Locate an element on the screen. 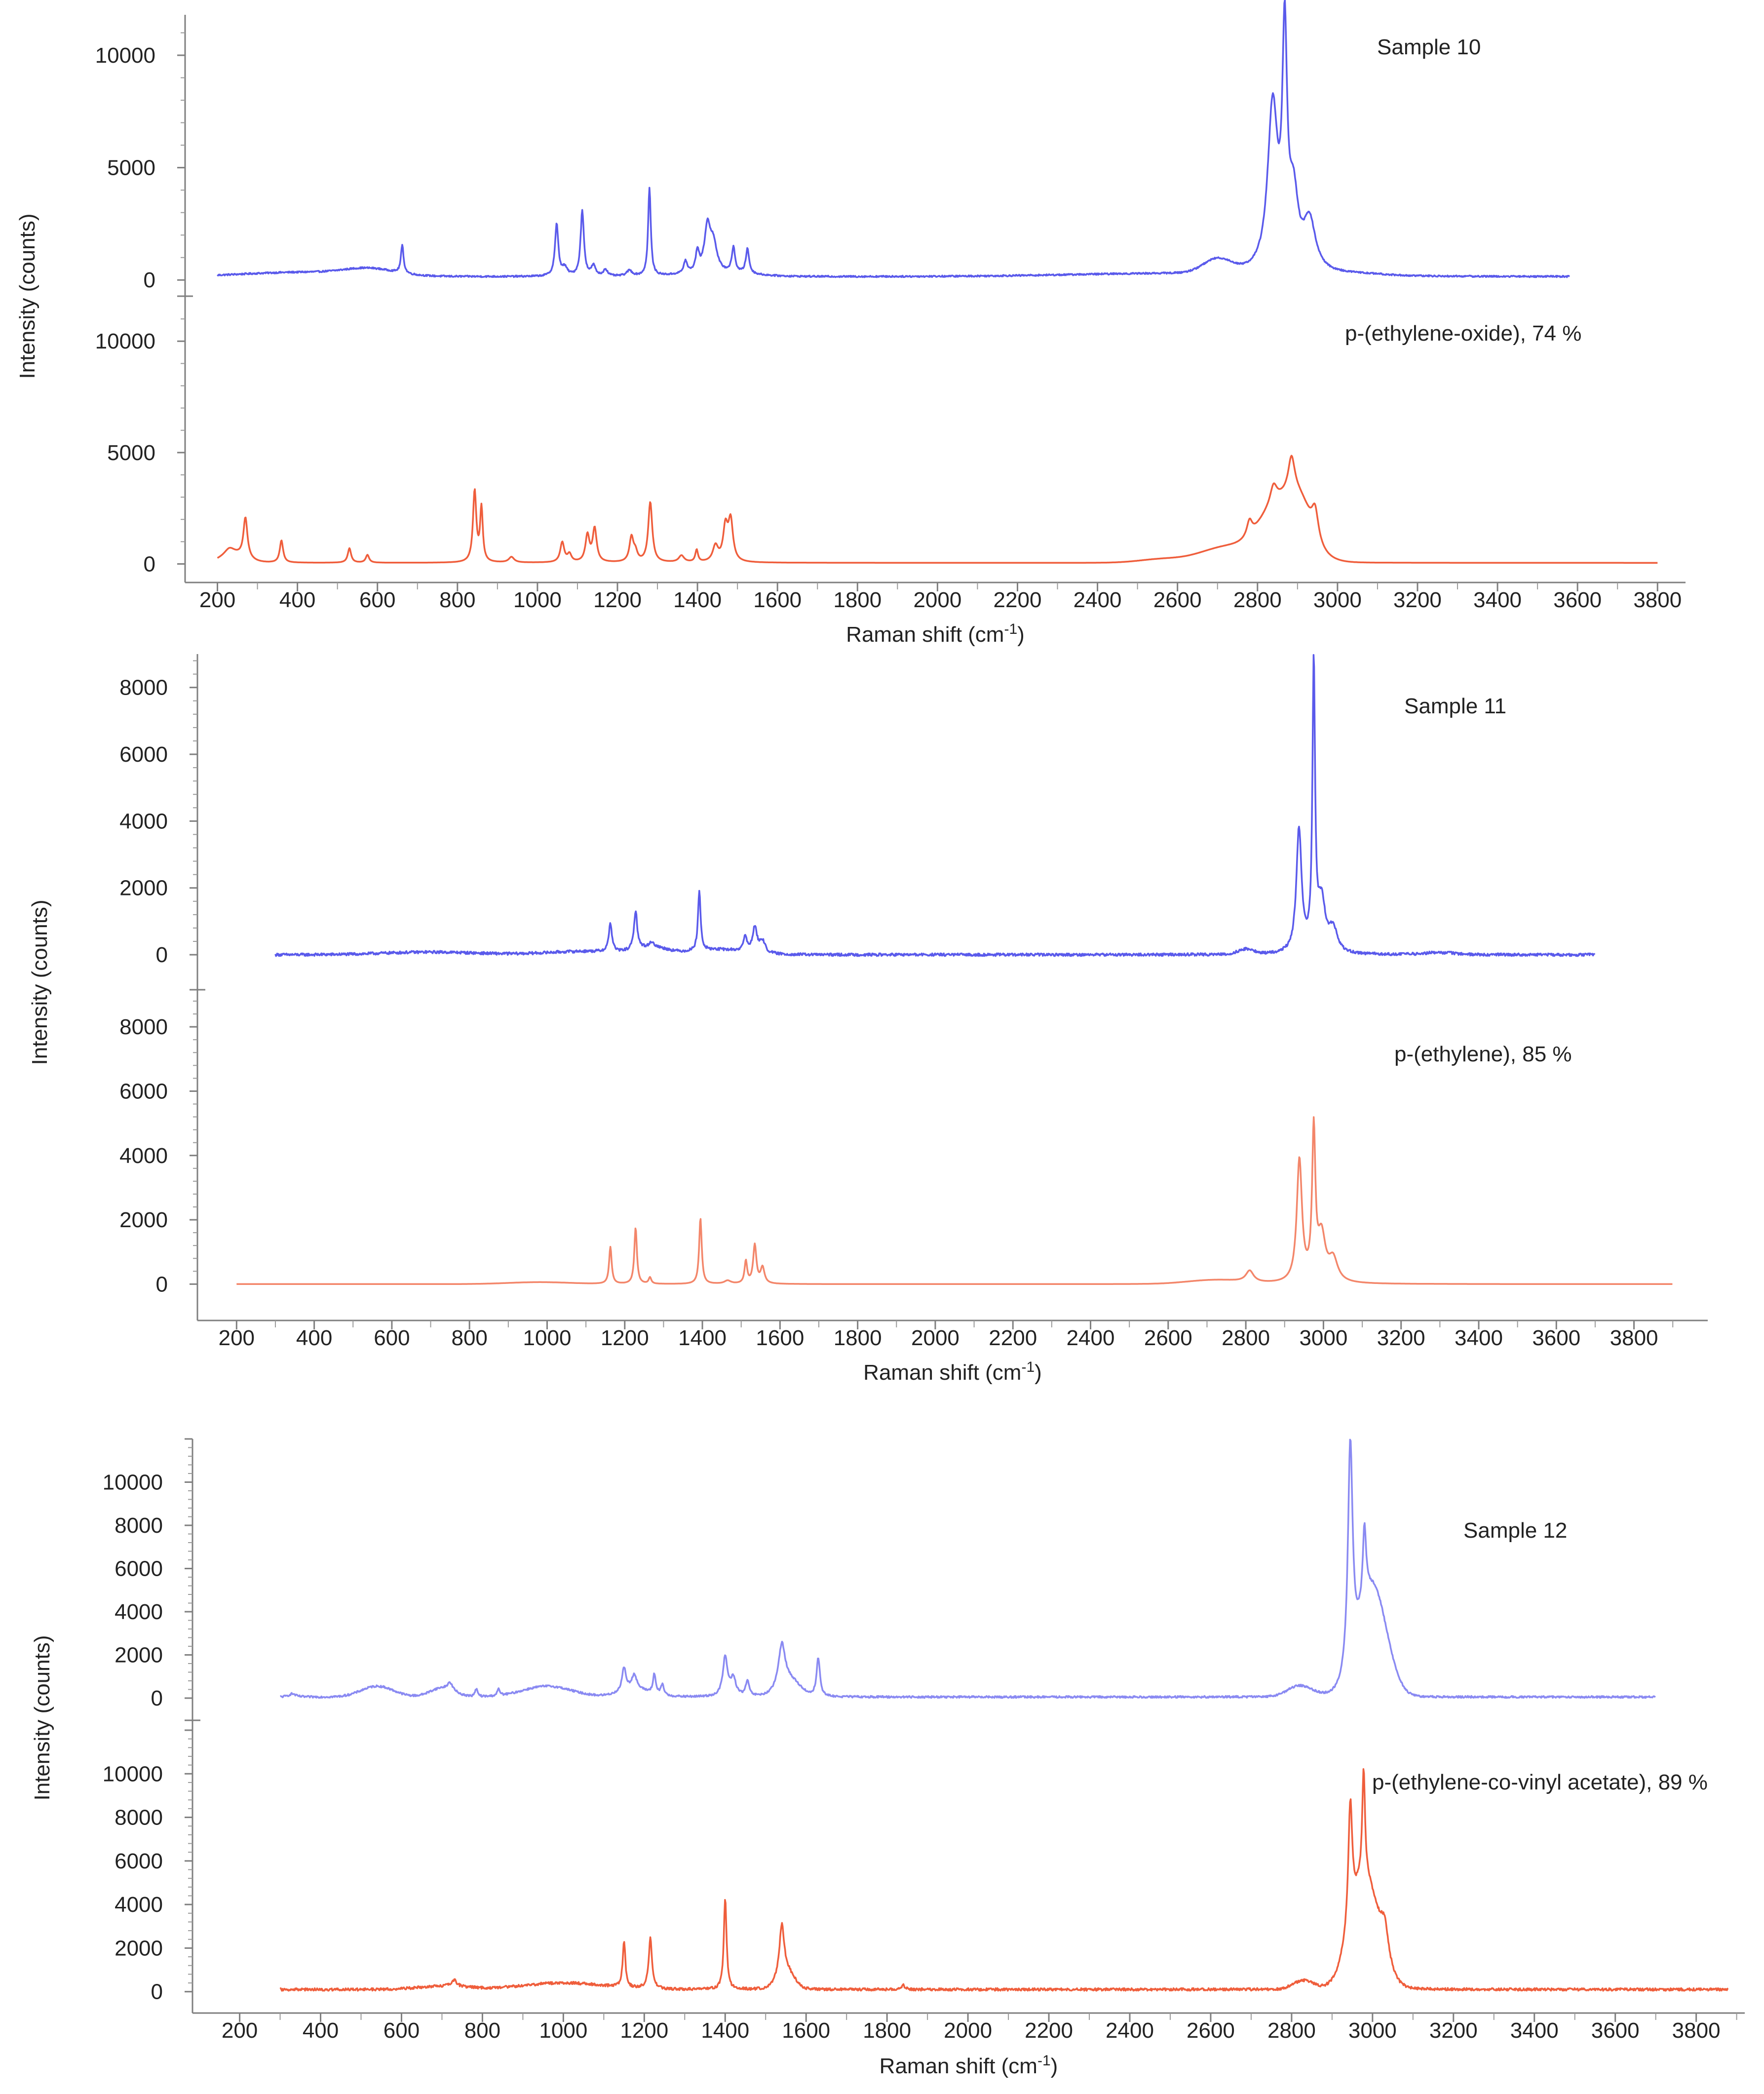 This screenshot has width=1764, height=2094. panel-label-sample-10: Sample 10 is located at coordinates (1429, 47).